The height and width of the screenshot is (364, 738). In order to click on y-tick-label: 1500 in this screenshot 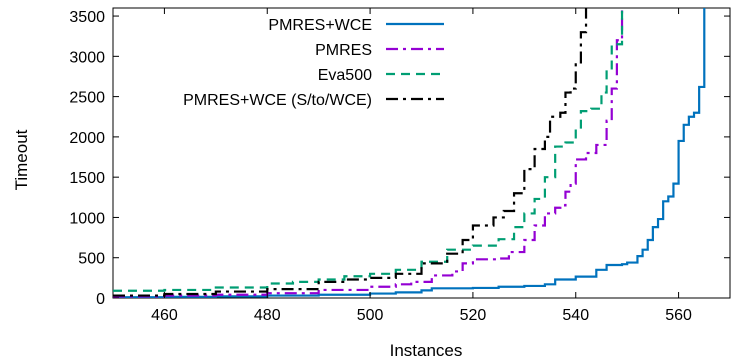, I will do `click(87, 178)`.